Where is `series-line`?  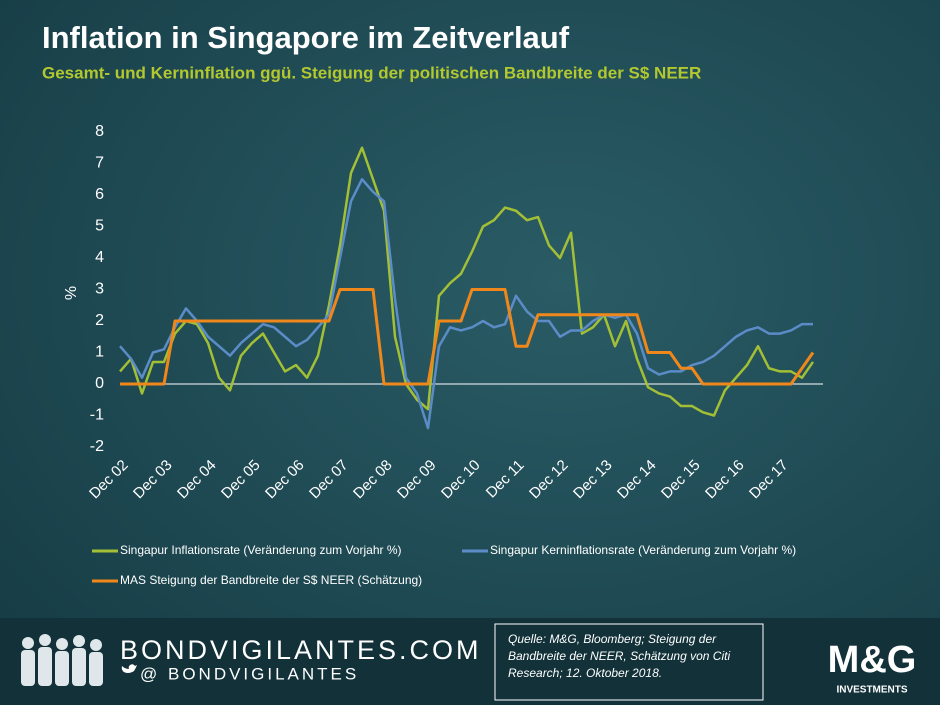 series-line is located at coordinates (467, 337).